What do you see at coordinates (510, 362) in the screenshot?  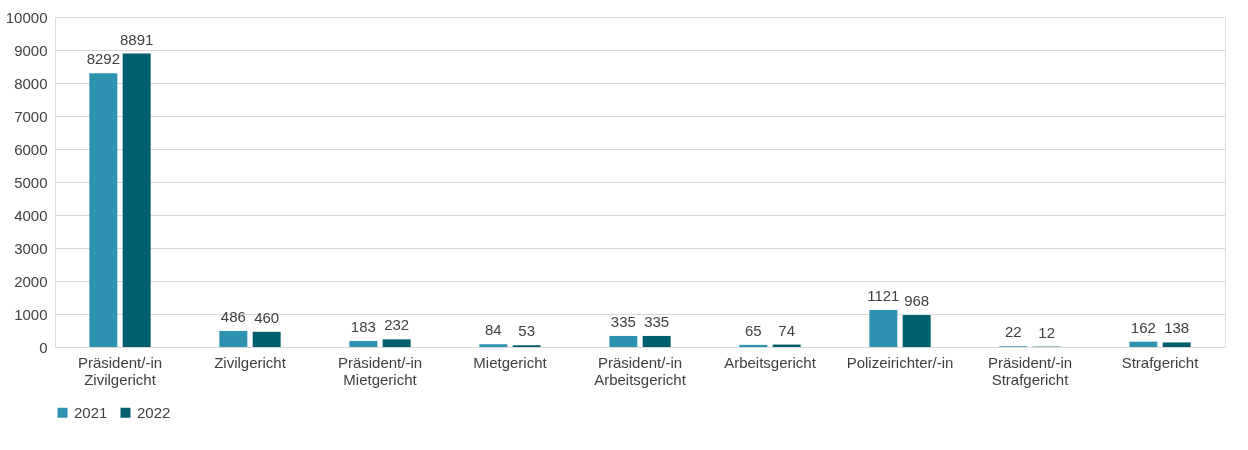 I see `x-tick-label: Mietgericht` at bounding box center [510, 362].